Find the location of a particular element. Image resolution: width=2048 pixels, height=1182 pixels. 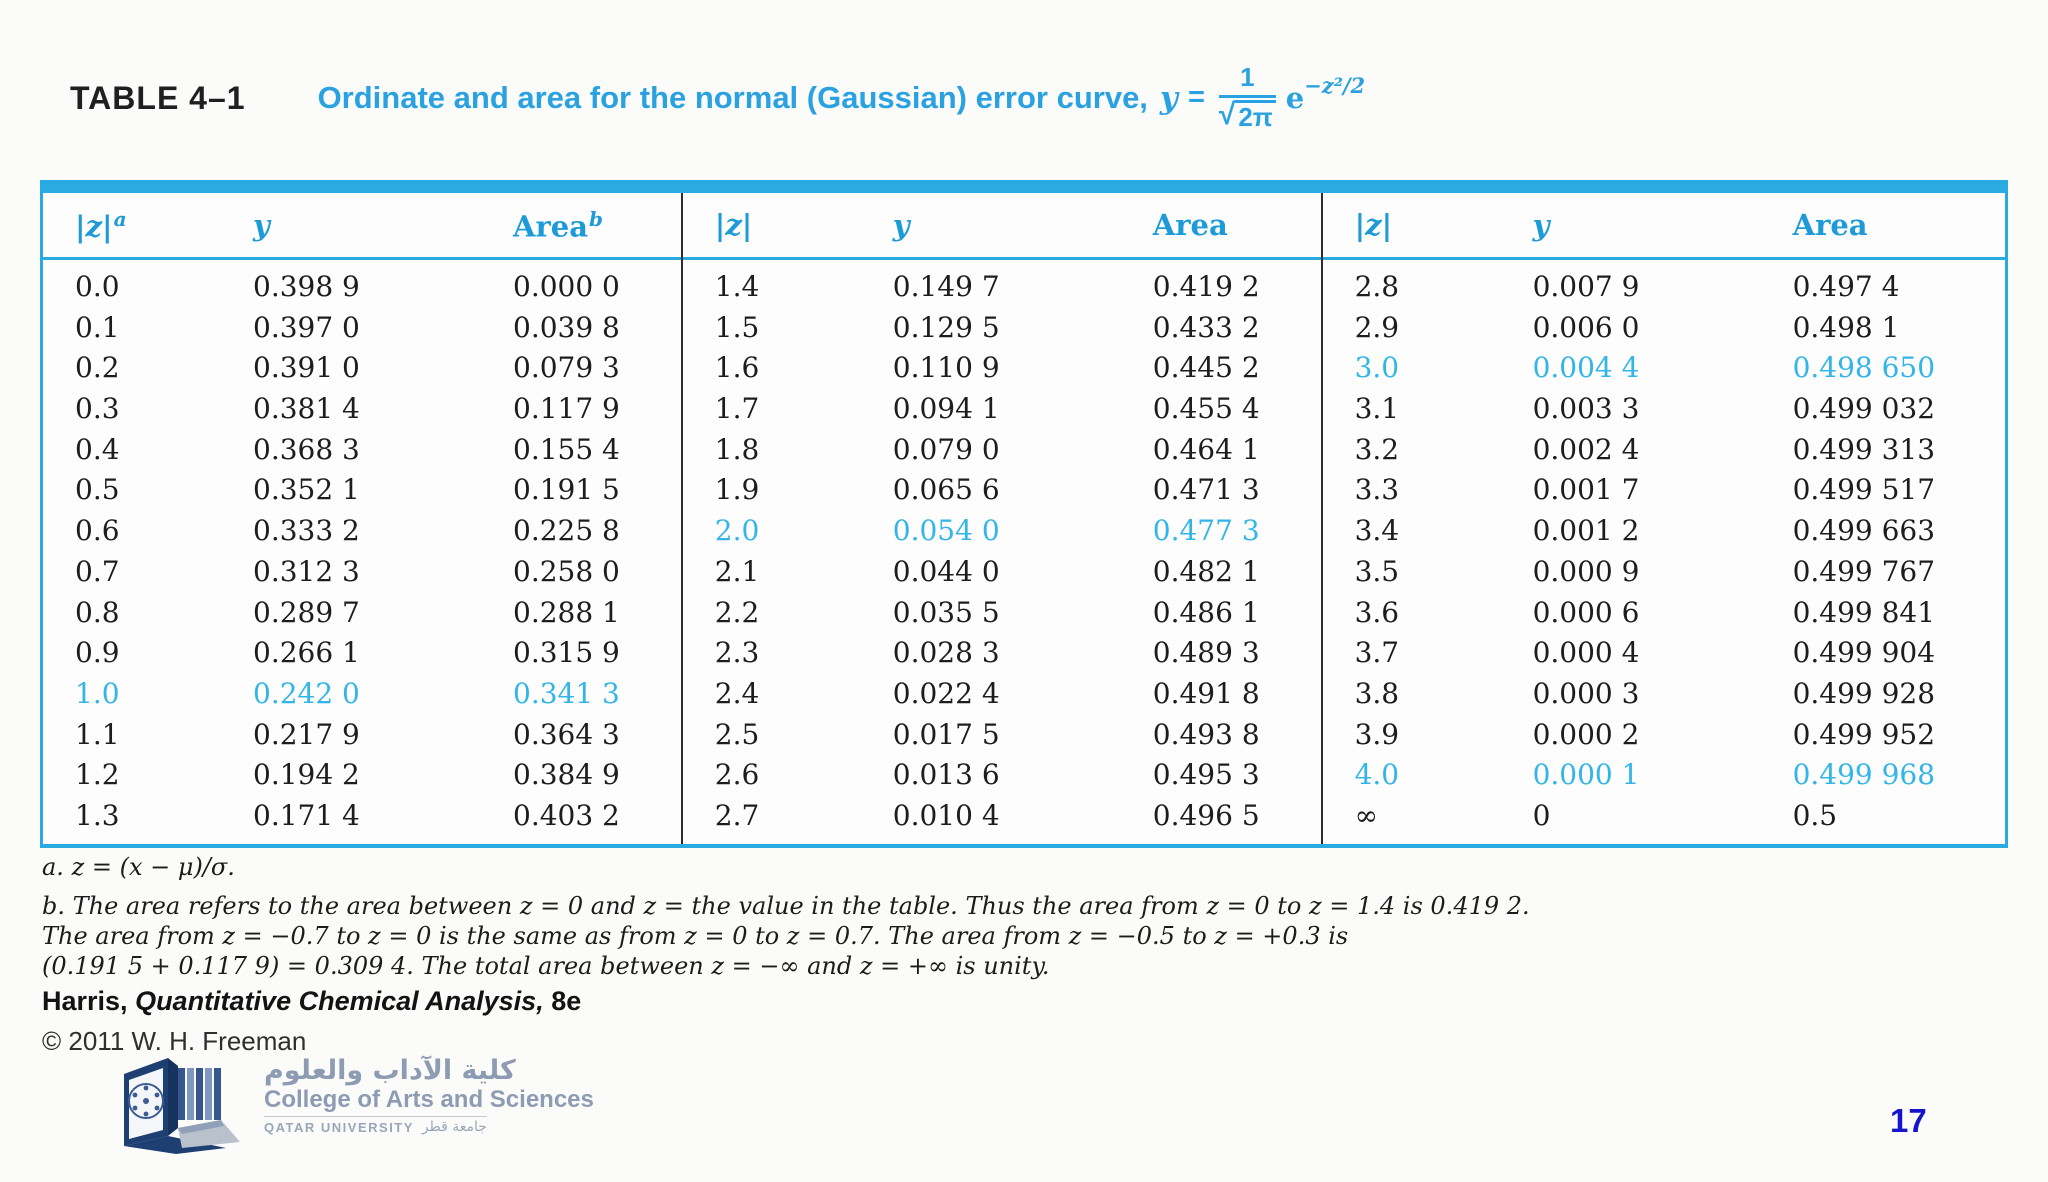

table-cell: 0.225 8 is located at coordinates (566, 531).